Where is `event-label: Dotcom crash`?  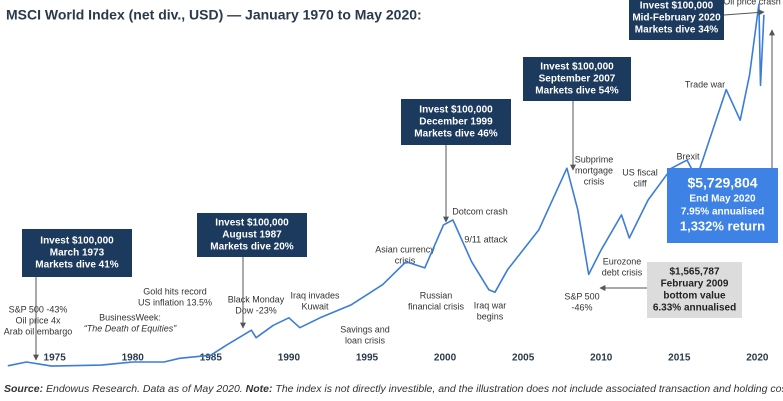 event-label: Dotcom crash is located at coordinates (480, 211).